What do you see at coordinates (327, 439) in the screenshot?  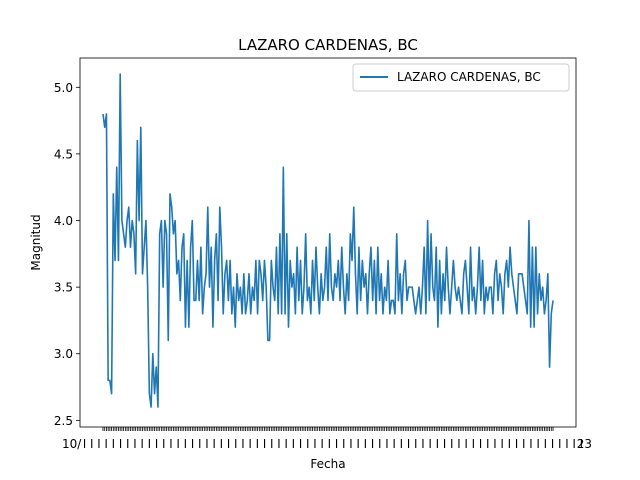 I see `x-axis: 10/23` at bounding box center [327, 439].